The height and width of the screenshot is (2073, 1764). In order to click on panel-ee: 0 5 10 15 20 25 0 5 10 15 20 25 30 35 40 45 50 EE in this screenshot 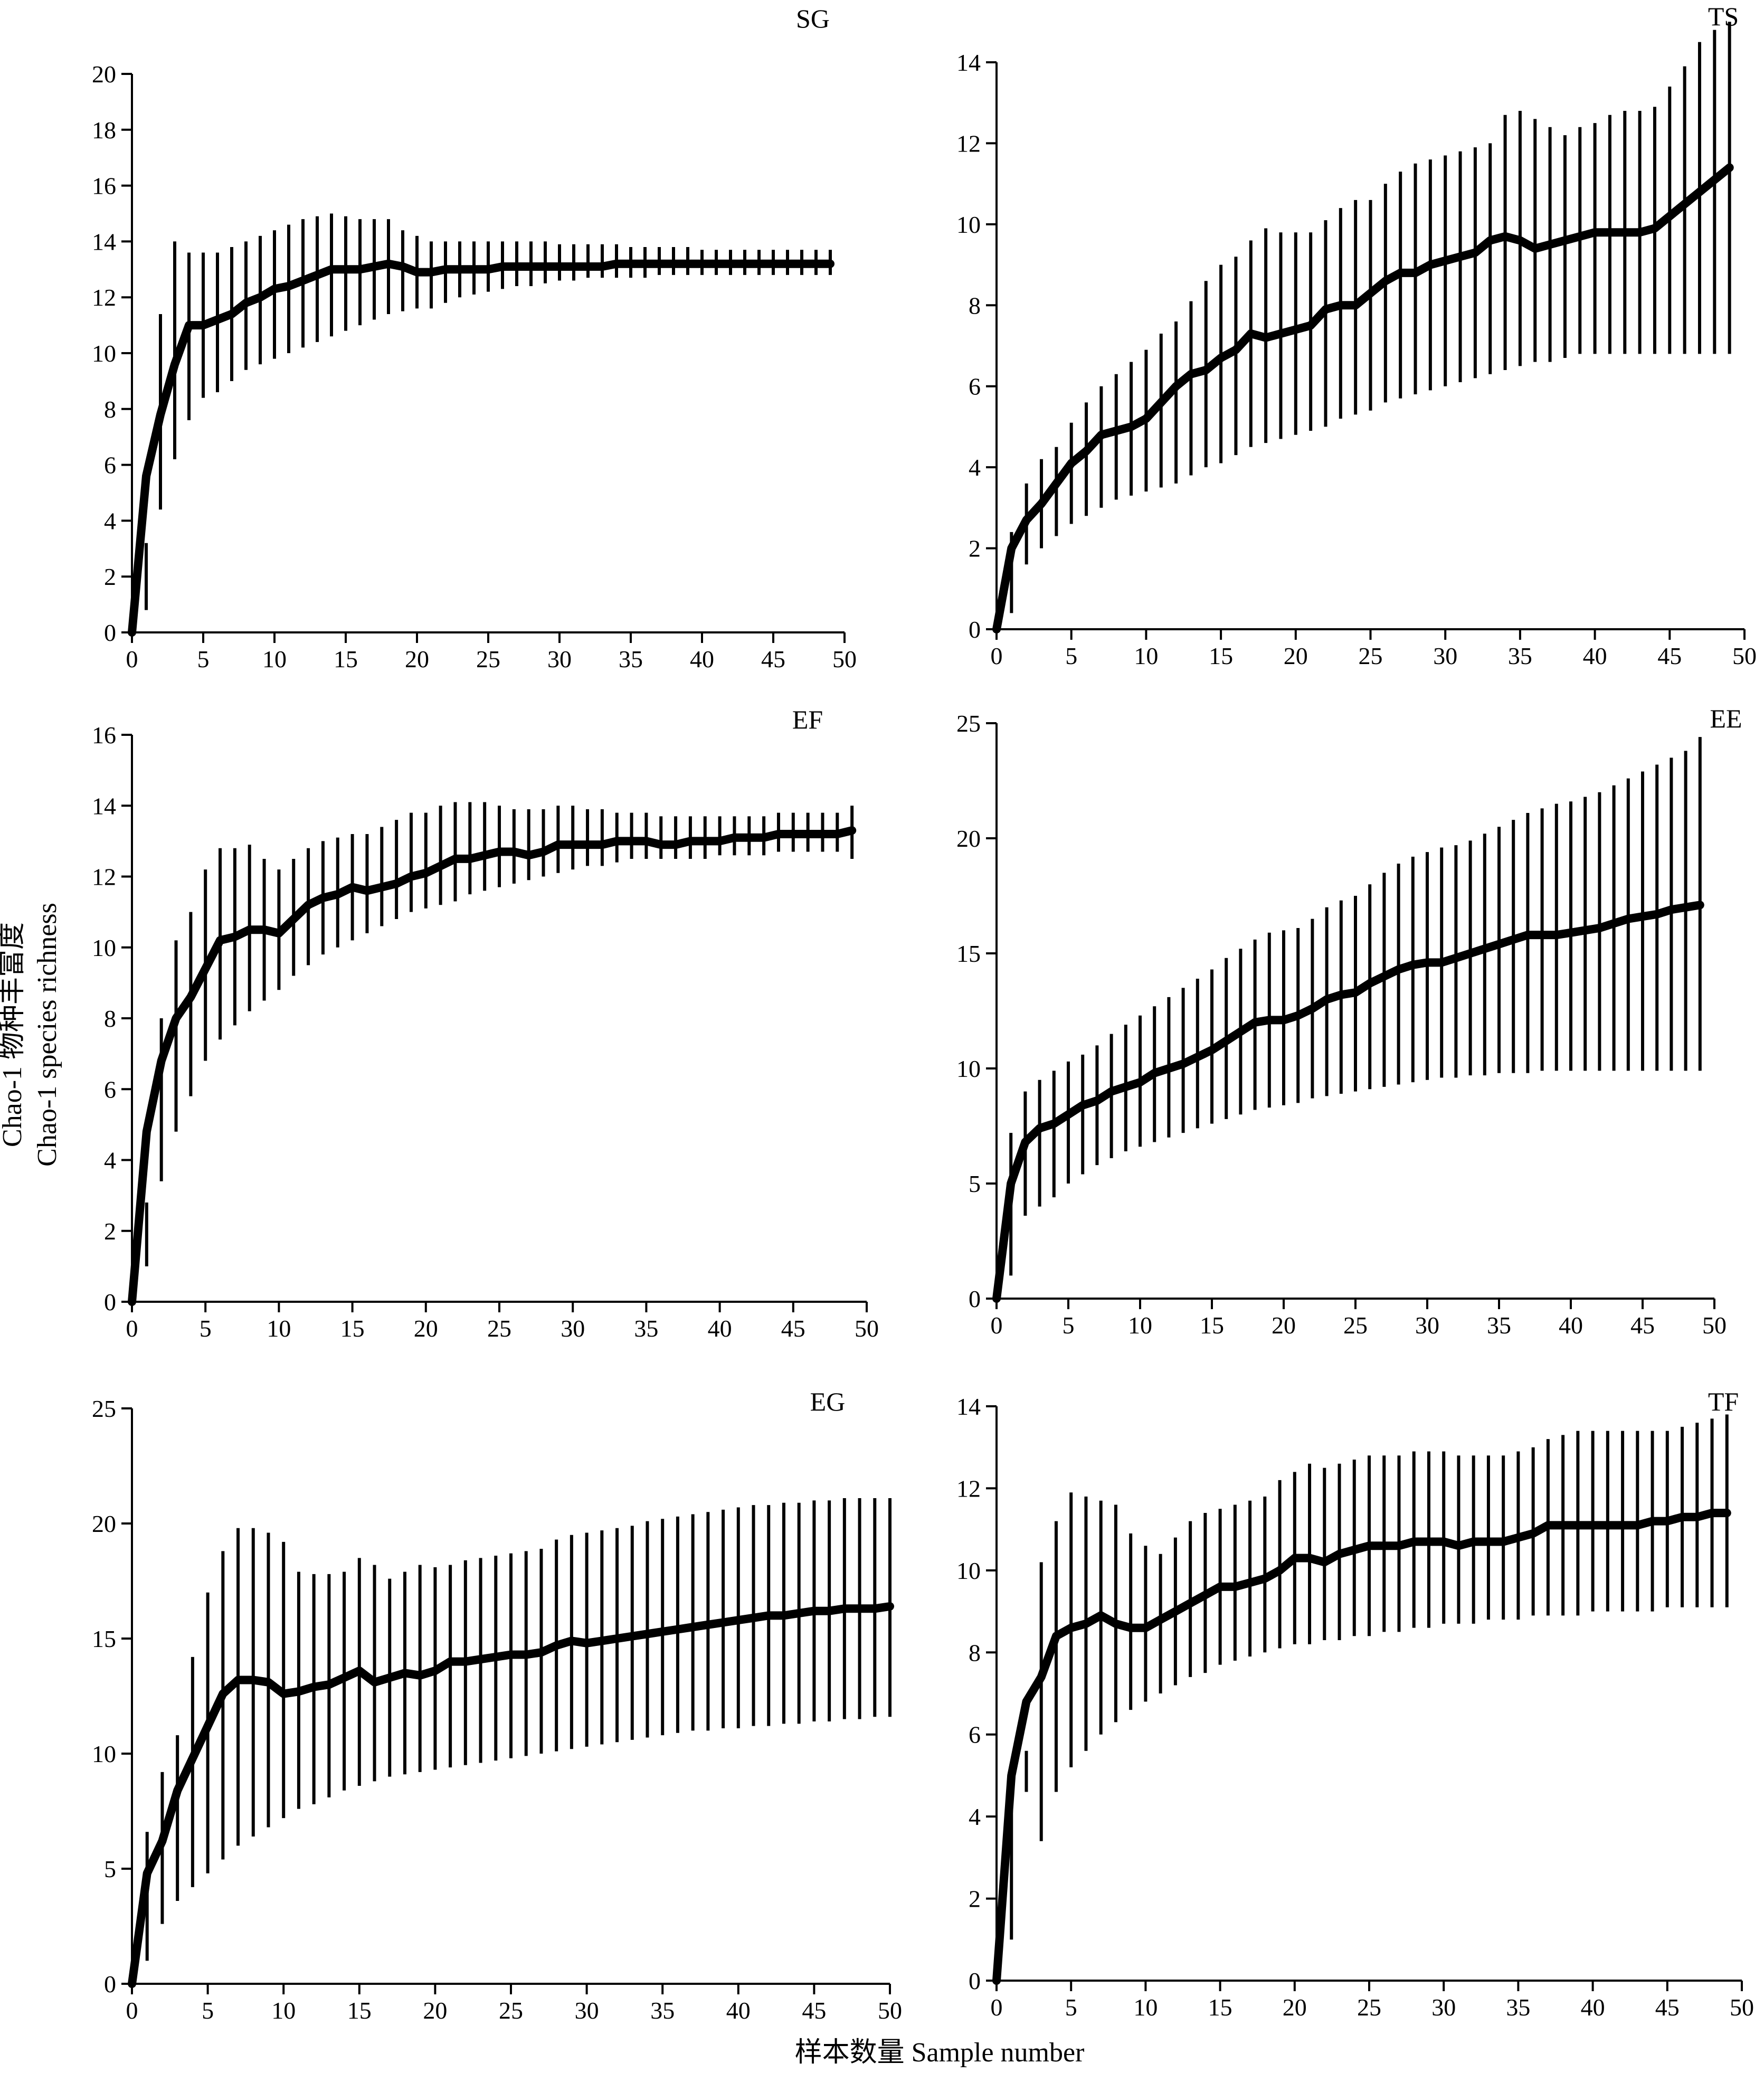, I will do `click(1349, 1022)`.